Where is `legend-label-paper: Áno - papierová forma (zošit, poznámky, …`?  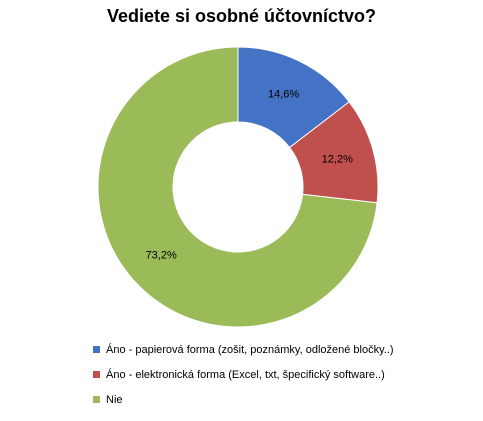 legend-label-paper: Áno - papierová forma (zošit, poznámky, … is located at coordinates (250, 349).